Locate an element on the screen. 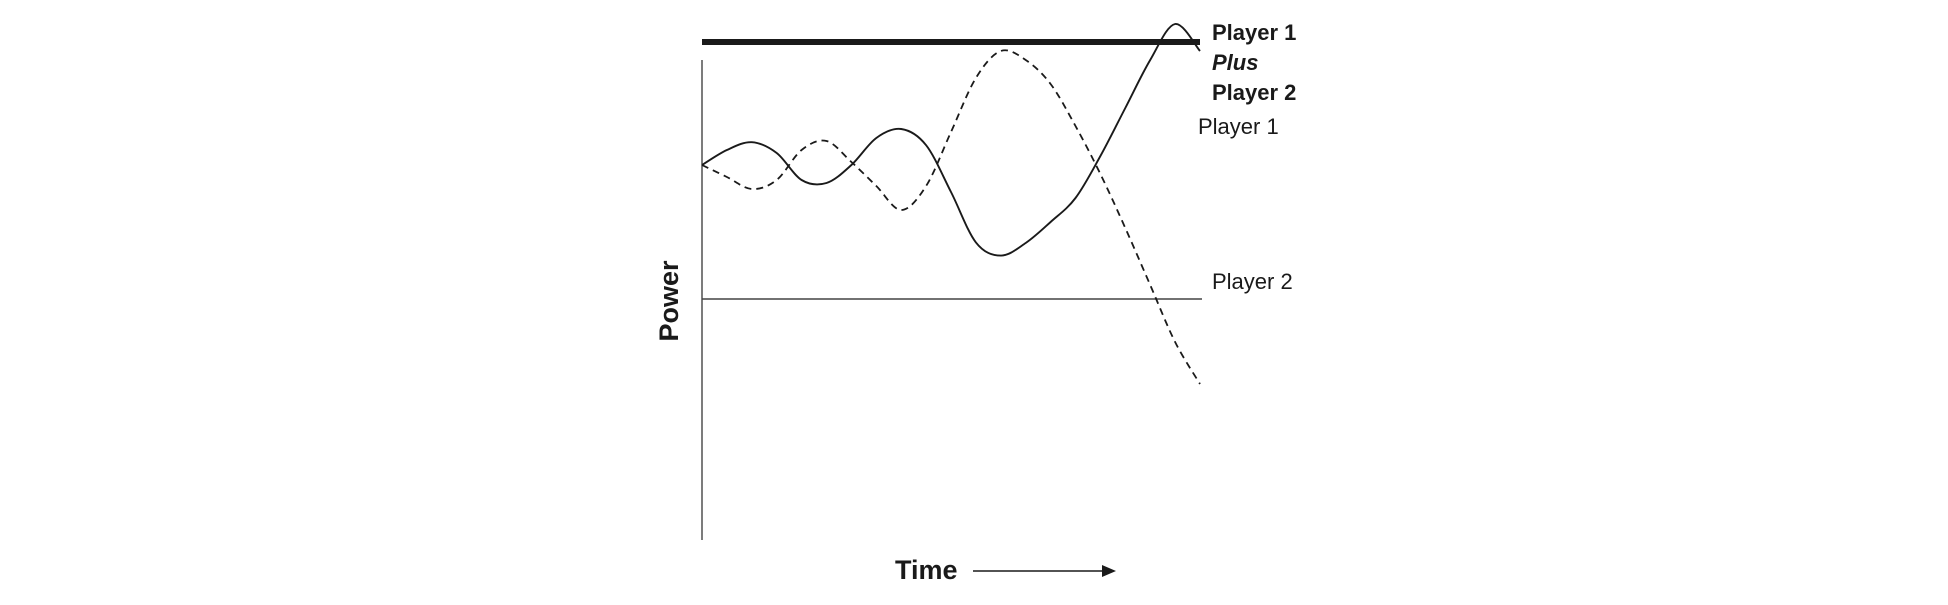 The width and height of the screenshot is (1948, 605). x-axis-arrow-head is located at coordinates (1109, 571).